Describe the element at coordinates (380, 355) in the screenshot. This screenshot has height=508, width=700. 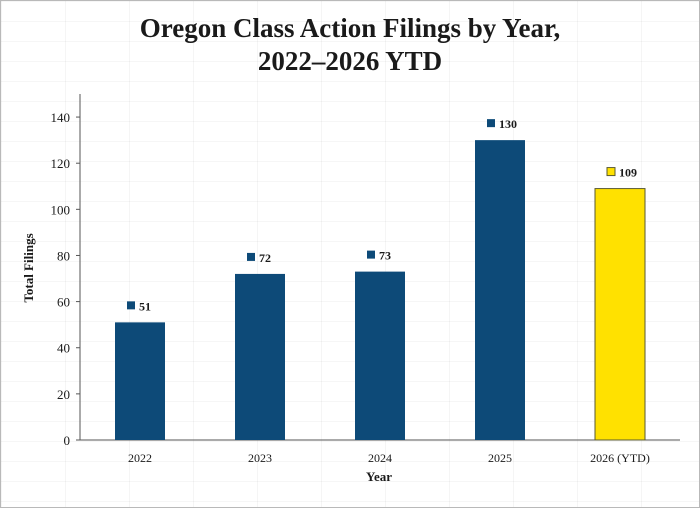
I see `bar-2024` at that location.